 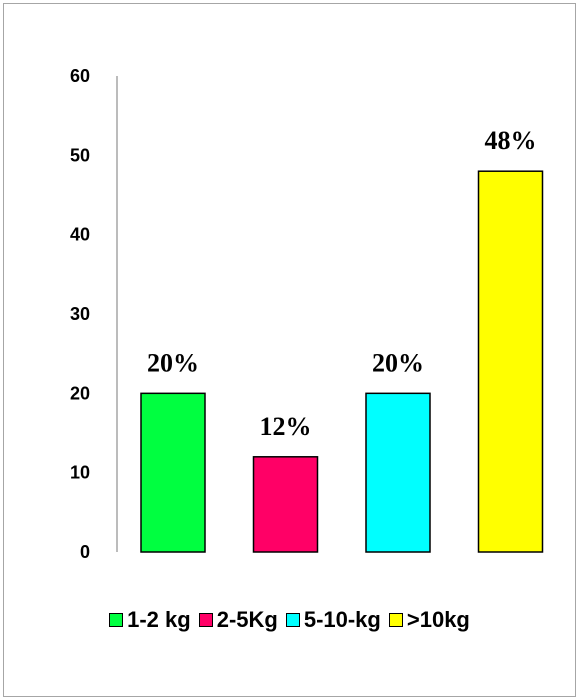 What do you see at coordinates (85, 552) in the screenshot?
I see `y-tick-label: 0` at bounding box center [85, 552].